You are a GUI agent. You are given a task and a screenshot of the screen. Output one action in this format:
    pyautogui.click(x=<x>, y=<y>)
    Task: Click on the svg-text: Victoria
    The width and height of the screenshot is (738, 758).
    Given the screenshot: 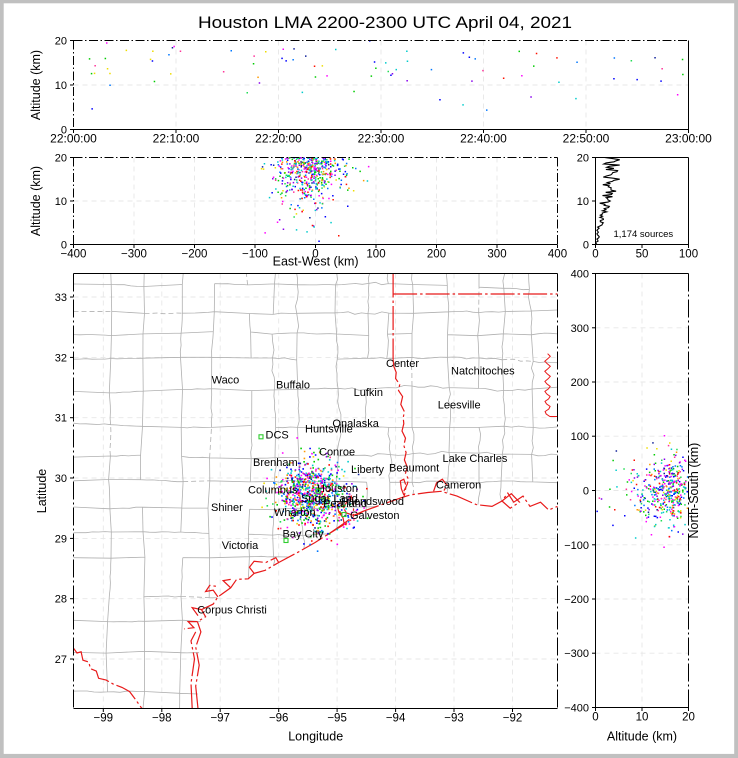 What is the action you would take?
    pyautogui.click(x=240, y=546)
    